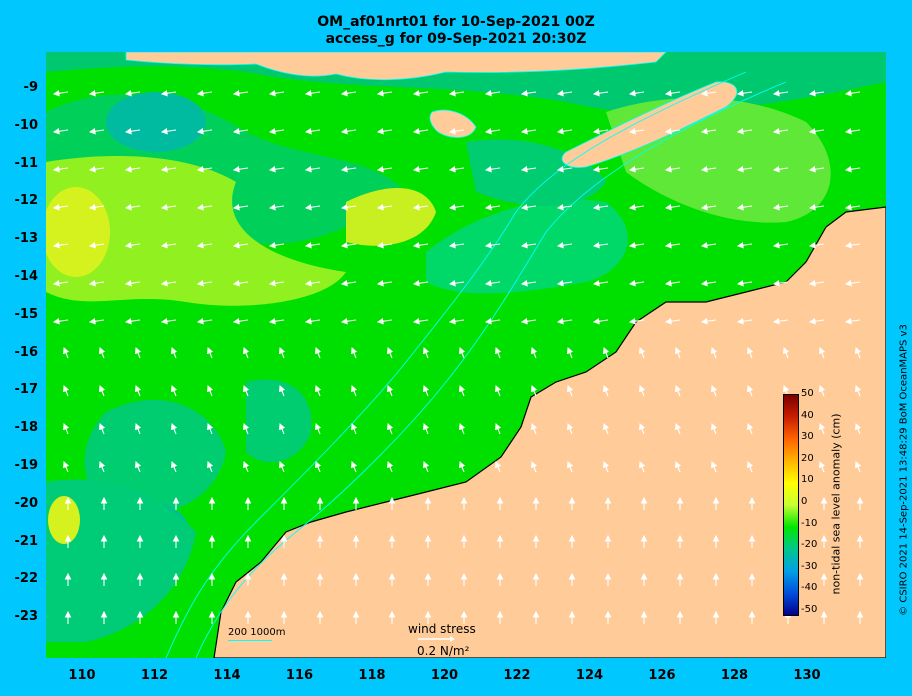 Image resolution: width=912 pixels, height=696 pixels. I want to click on lat-tick: -10, so click(26, 125).